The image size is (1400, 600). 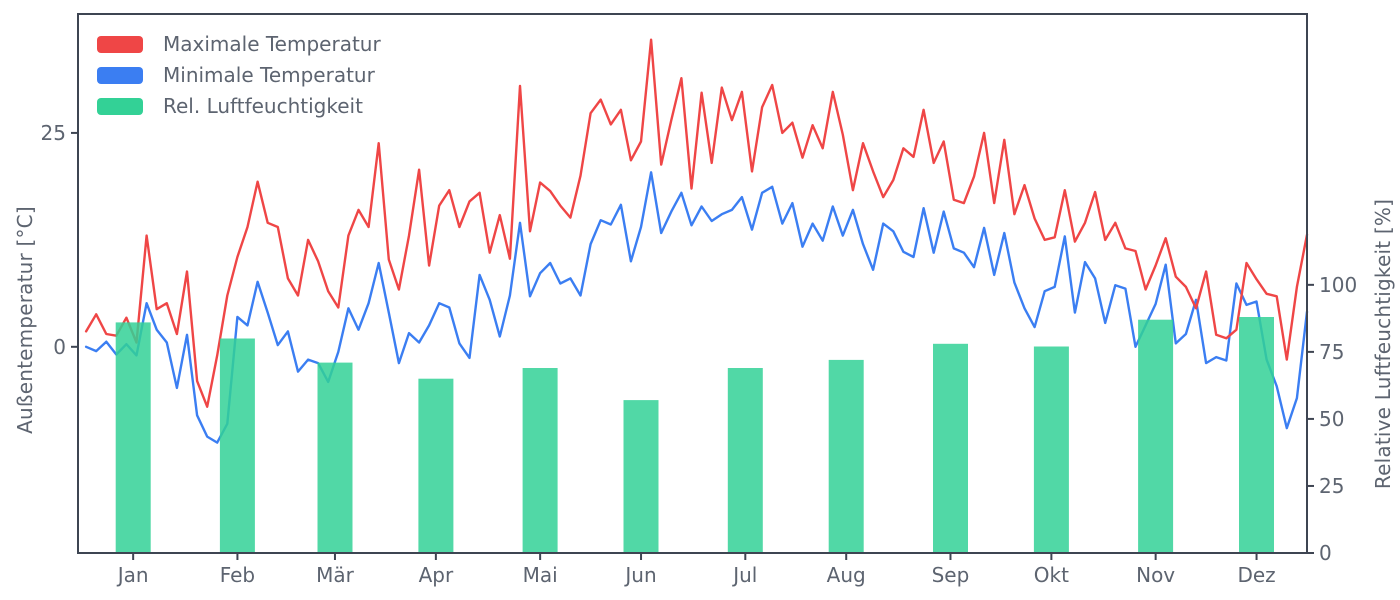 I want to click on x-tick-label: Aug, so click(x=846, y=575).